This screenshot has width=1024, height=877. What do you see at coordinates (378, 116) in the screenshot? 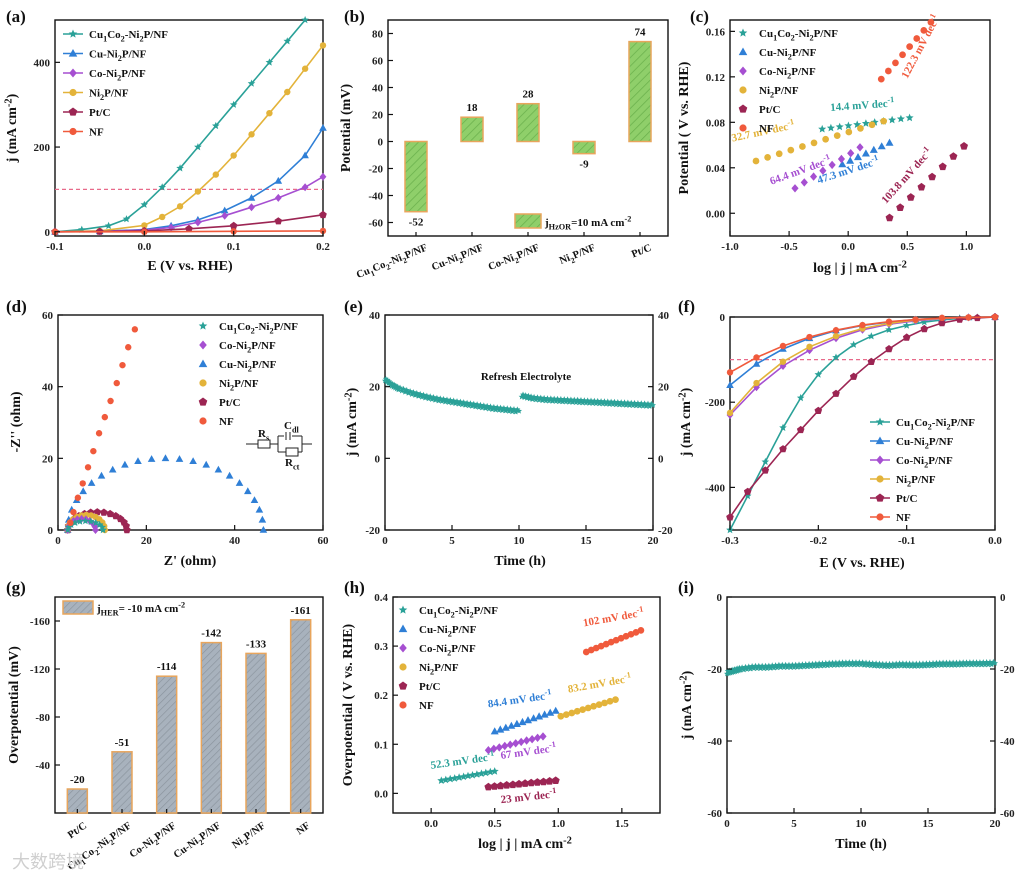
I see `y-tick-label: 20` at bounding box center [378, 116].